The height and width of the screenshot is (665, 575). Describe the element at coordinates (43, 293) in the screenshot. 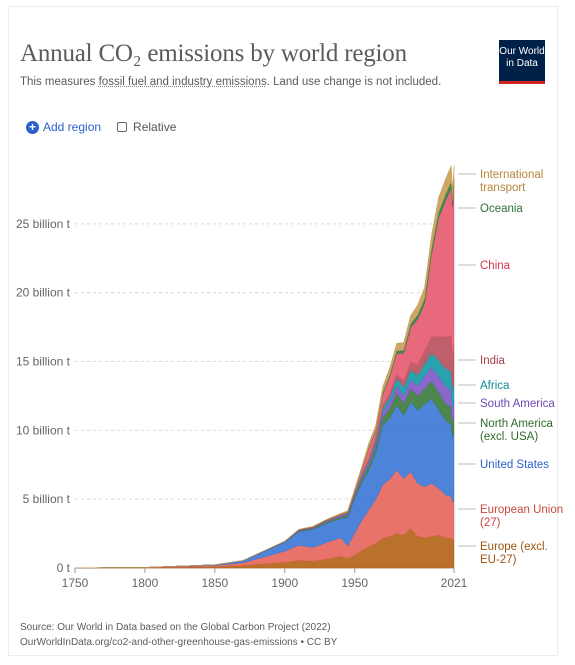

I see `y-tick-label: 20 billion t` at that location.